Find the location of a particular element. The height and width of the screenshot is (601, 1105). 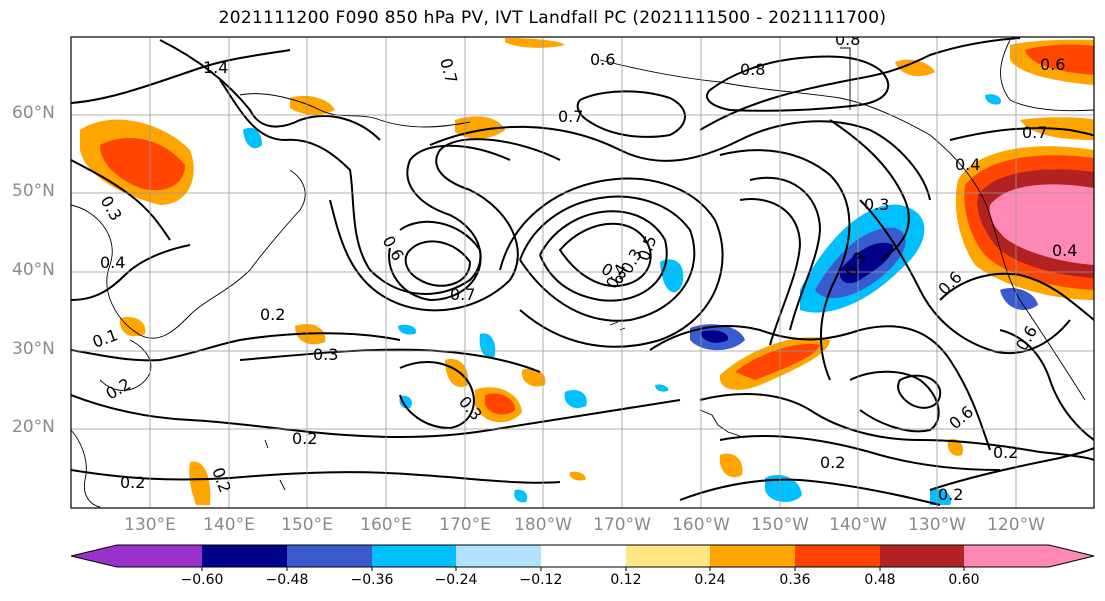

colorbar-tick-label: −0.36 is located at coordinates (372, 580).